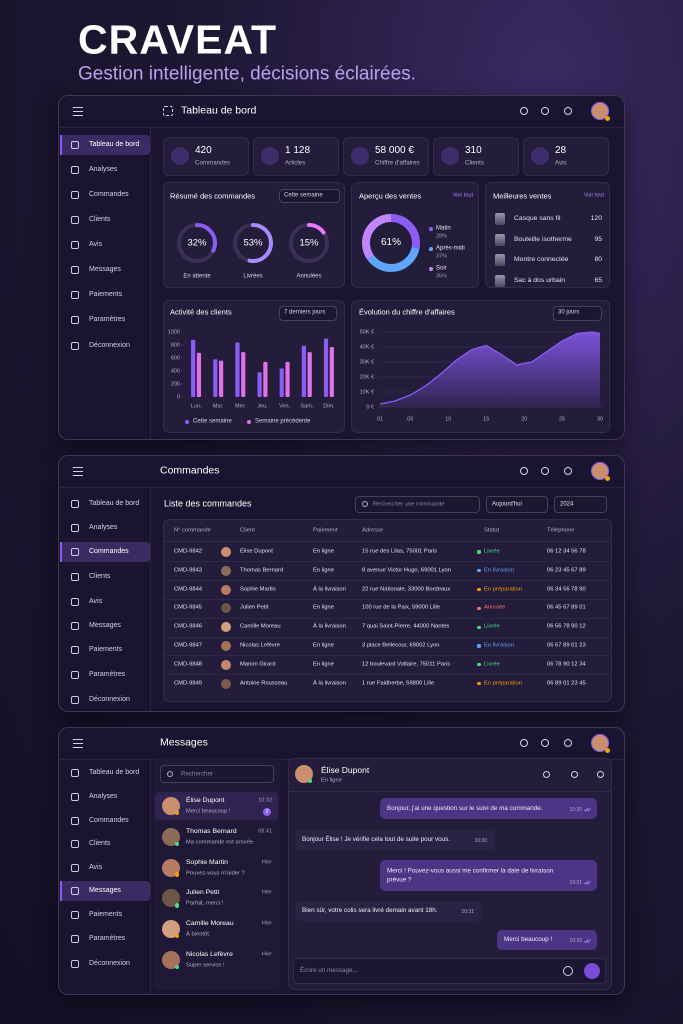  I want to click on phone: 06 67 89 01 23, so click(566, 645).